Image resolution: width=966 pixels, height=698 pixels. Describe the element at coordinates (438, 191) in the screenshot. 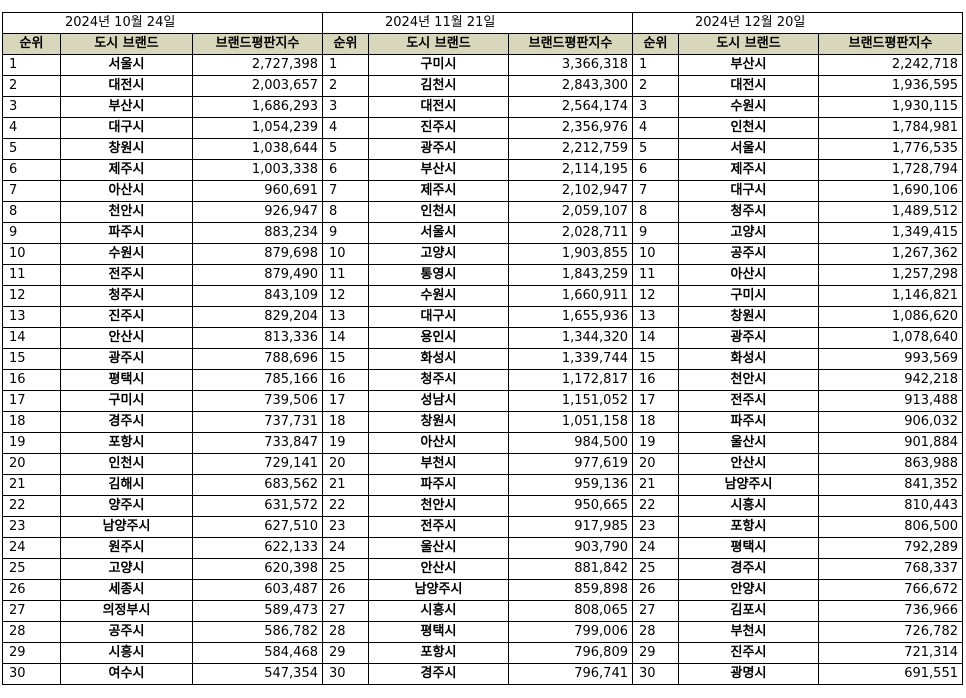

I see `city-cell: 제주시` at that location.